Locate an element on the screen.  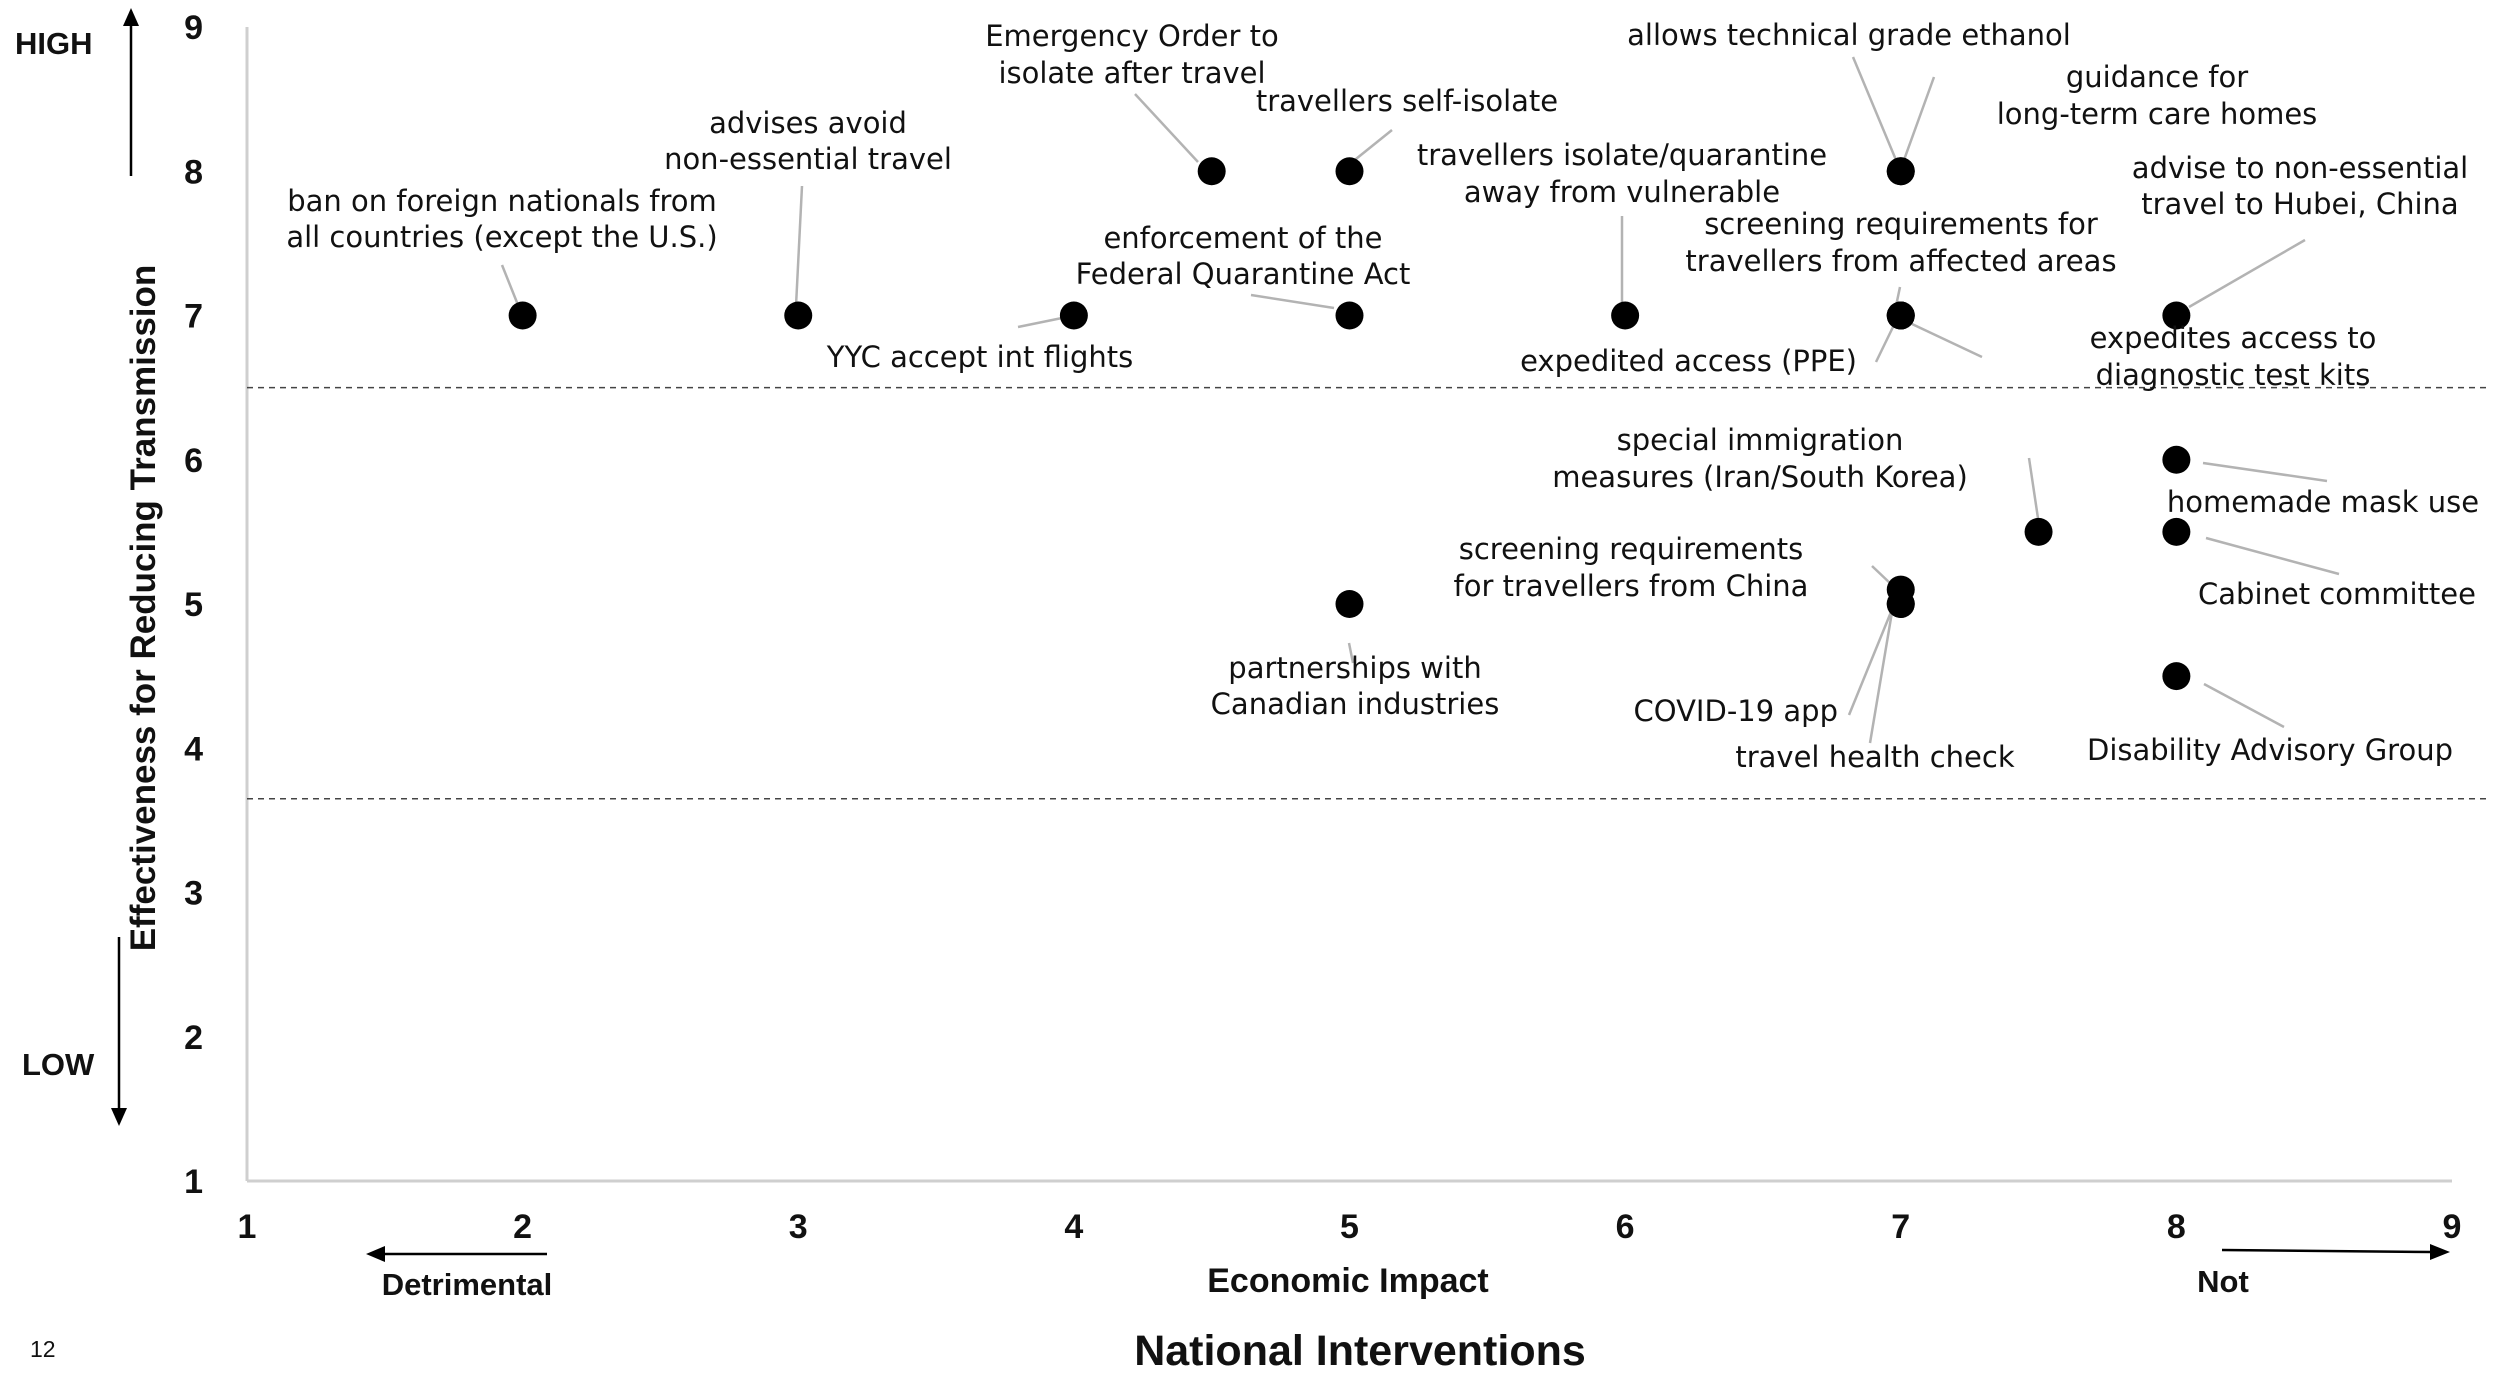
label-yyc-accept-int-flights: YYC accept int flights is located at coordinates (979, 357).